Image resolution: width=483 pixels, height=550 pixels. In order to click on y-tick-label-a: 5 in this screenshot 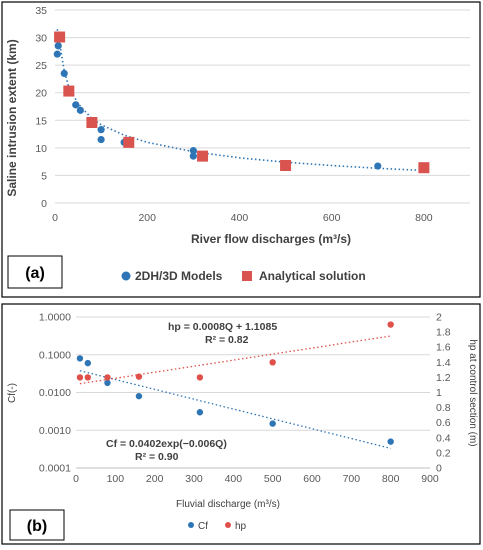, I will do `click(44, 176)`.